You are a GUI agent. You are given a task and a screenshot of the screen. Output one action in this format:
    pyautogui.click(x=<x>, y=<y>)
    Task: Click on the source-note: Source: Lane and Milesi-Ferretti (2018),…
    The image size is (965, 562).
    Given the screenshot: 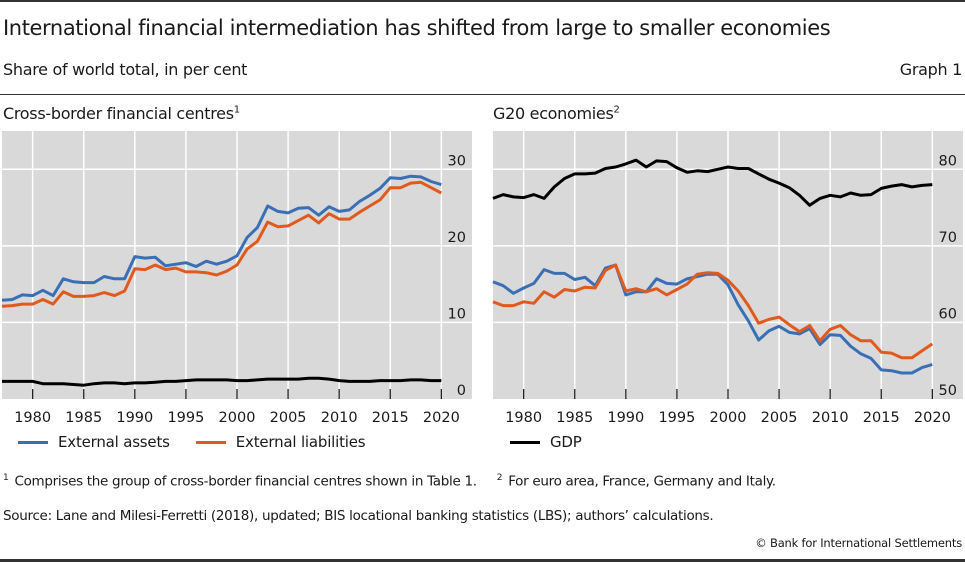 What is the action you would take?
    pyautogui.click(x=358, y=516)
    